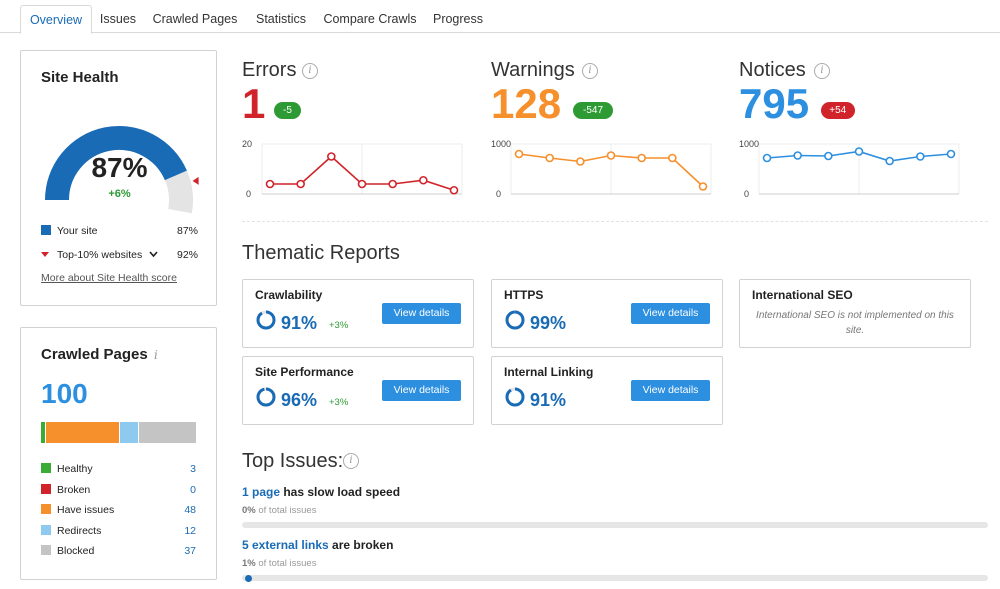 The image size is (1000, 589). What do you see at coordinates (118, 510) in the screenshot?
I see `crawled-legend-have-issues: Have issues 48` at bounding box center [118, 510].